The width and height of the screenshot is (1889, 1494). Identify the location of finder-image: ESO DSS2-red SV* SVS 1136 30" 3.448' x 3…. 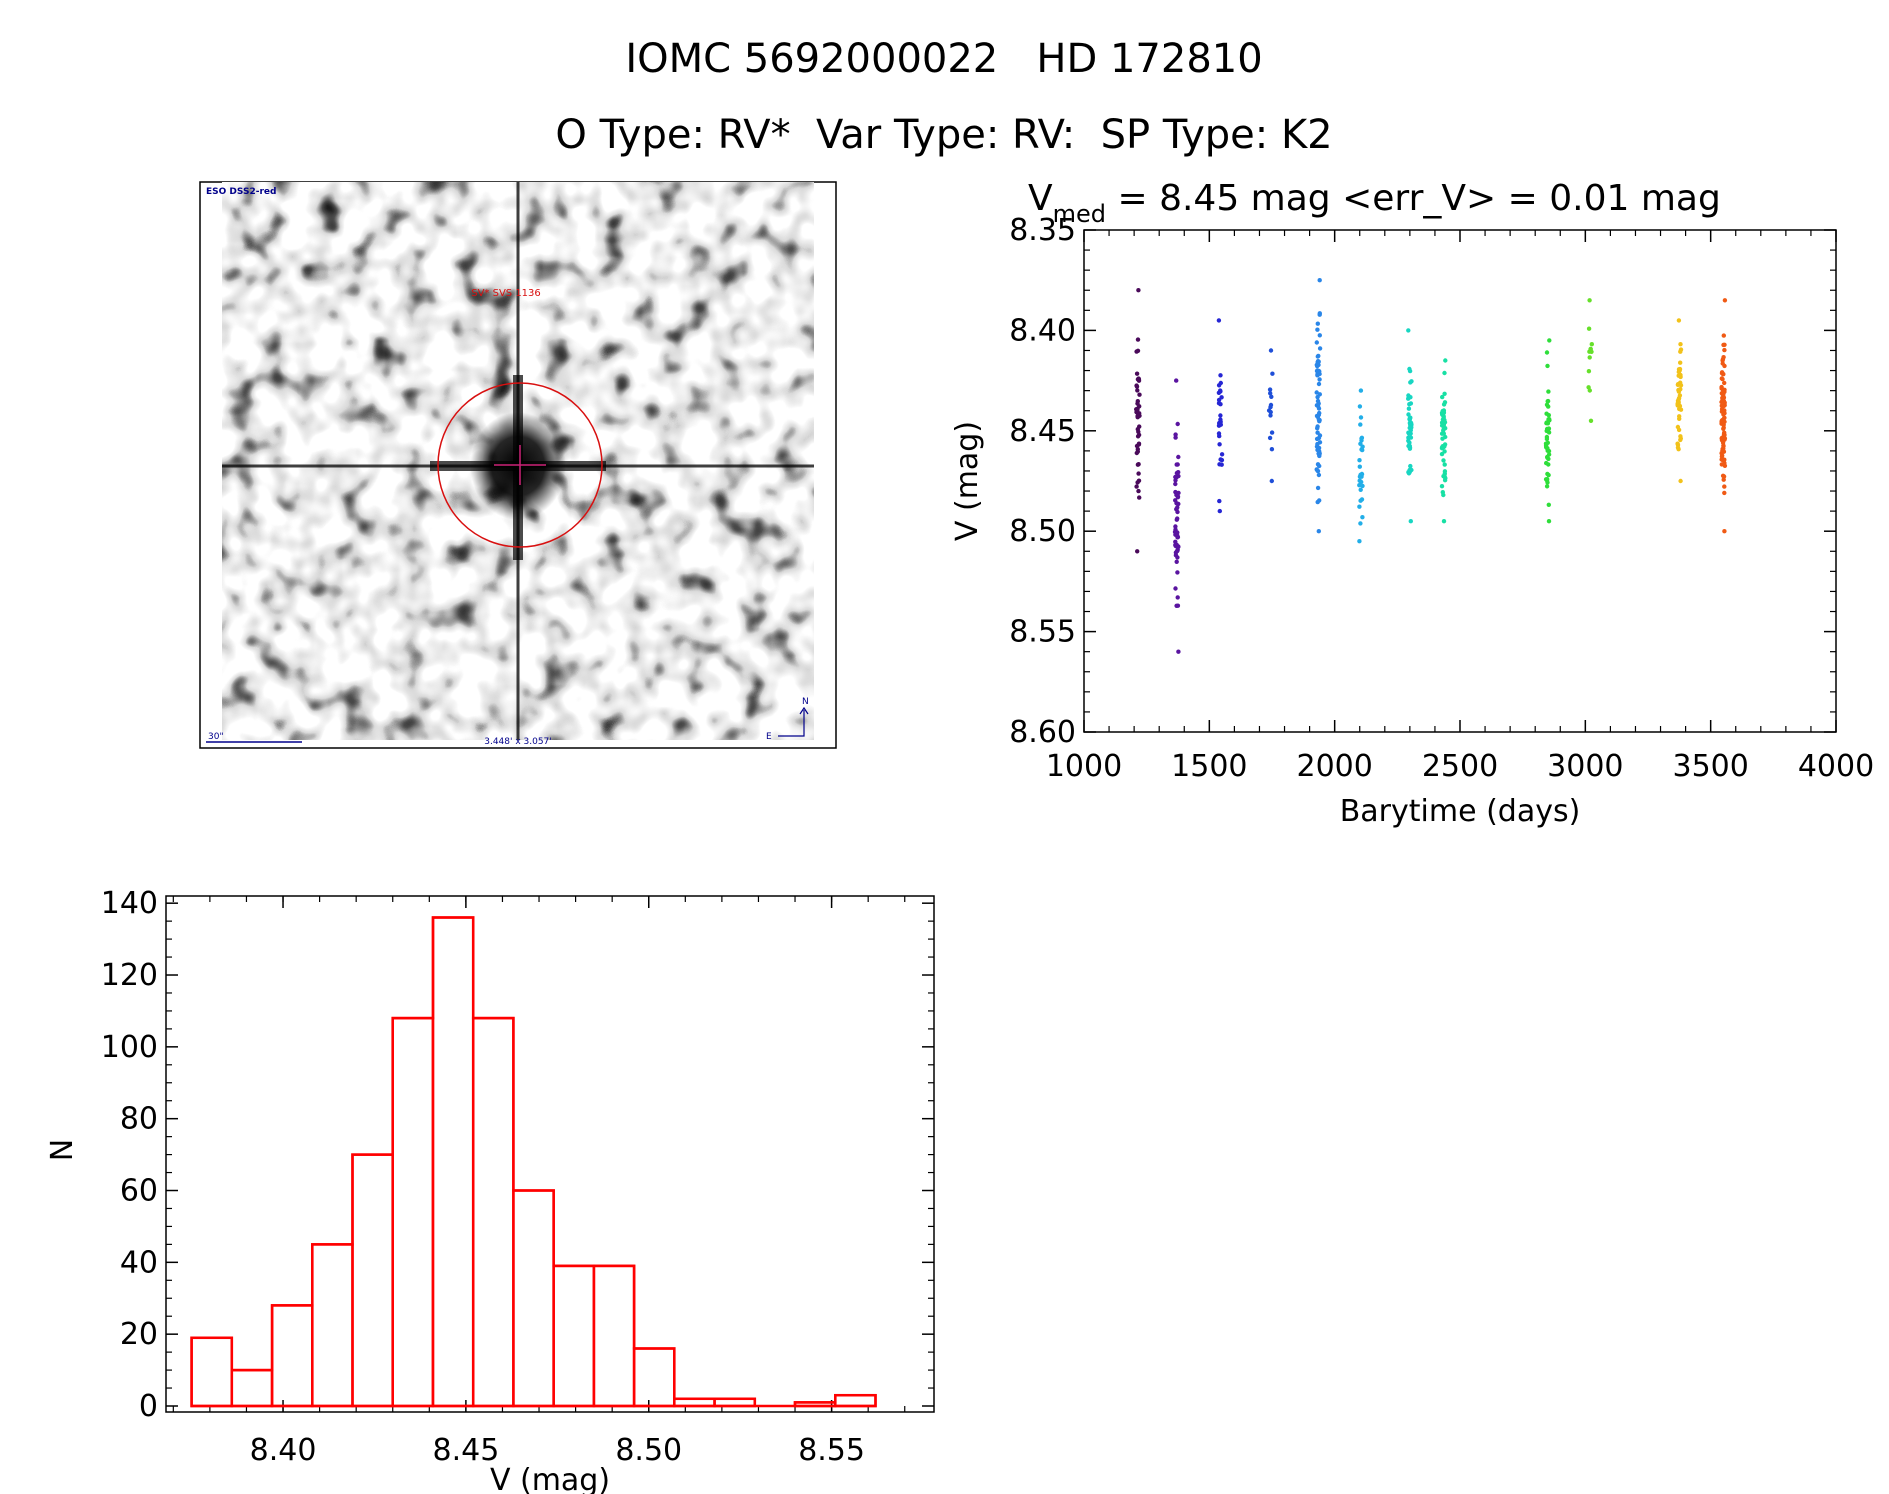
(518, 465).